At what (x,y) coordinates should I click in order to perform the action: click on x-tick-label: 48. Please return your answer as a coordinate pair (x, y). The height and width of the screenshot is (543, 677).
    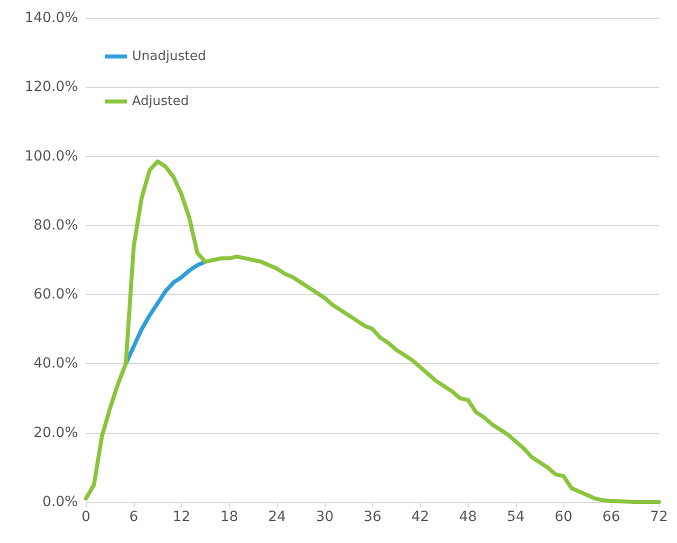
    Looking at the image, I should click on (468, 517).